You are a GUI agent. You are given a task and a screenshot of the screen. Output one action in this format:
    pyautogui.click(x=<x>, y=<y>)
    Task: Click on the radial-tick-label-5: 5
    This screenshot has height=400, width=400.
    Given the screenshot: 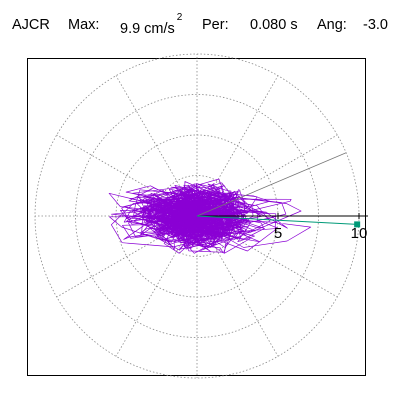 What is the action you would take?
    pyautogui.click(x=278, y=233)
    